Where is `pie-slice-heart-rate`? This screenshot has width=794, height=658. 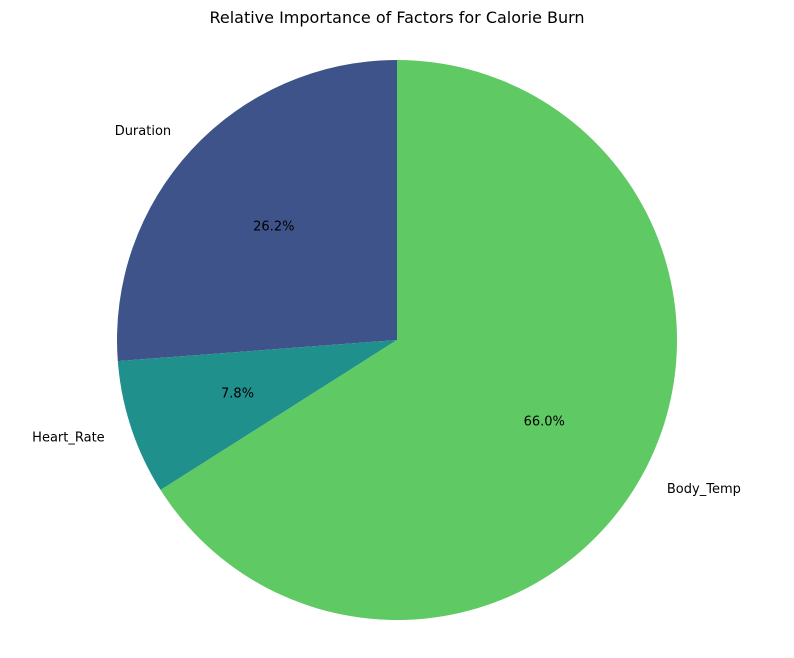 pie-slice-heart-rate is located at coordinates (257, 415).